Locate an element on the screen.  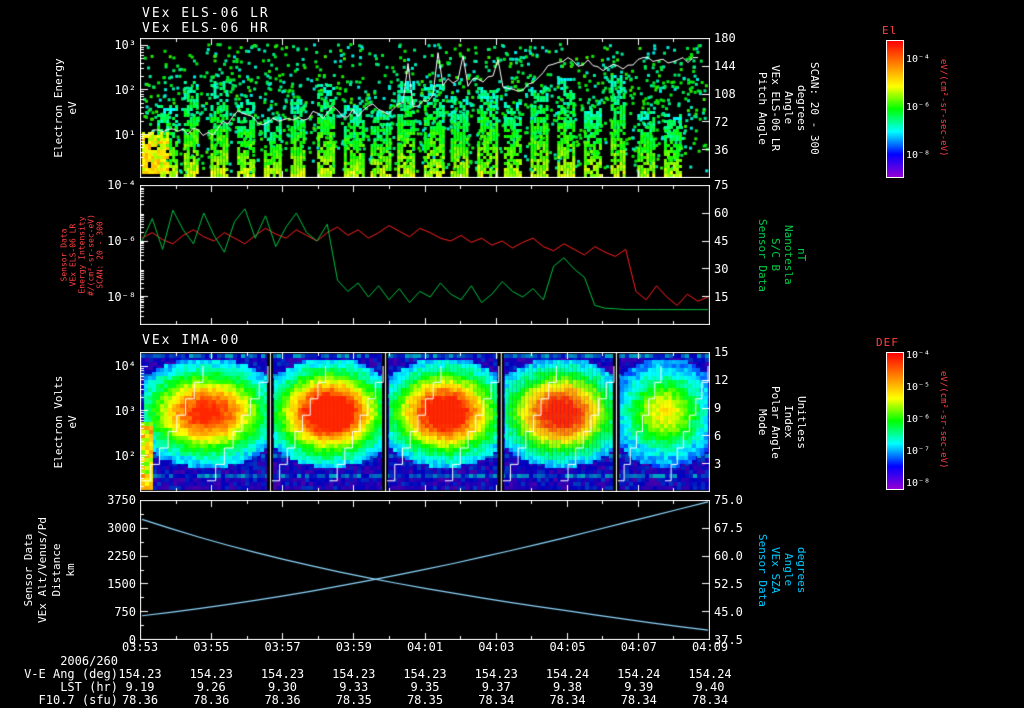
p3-left-tick-2: 10² is located at coordinates (125, 455).